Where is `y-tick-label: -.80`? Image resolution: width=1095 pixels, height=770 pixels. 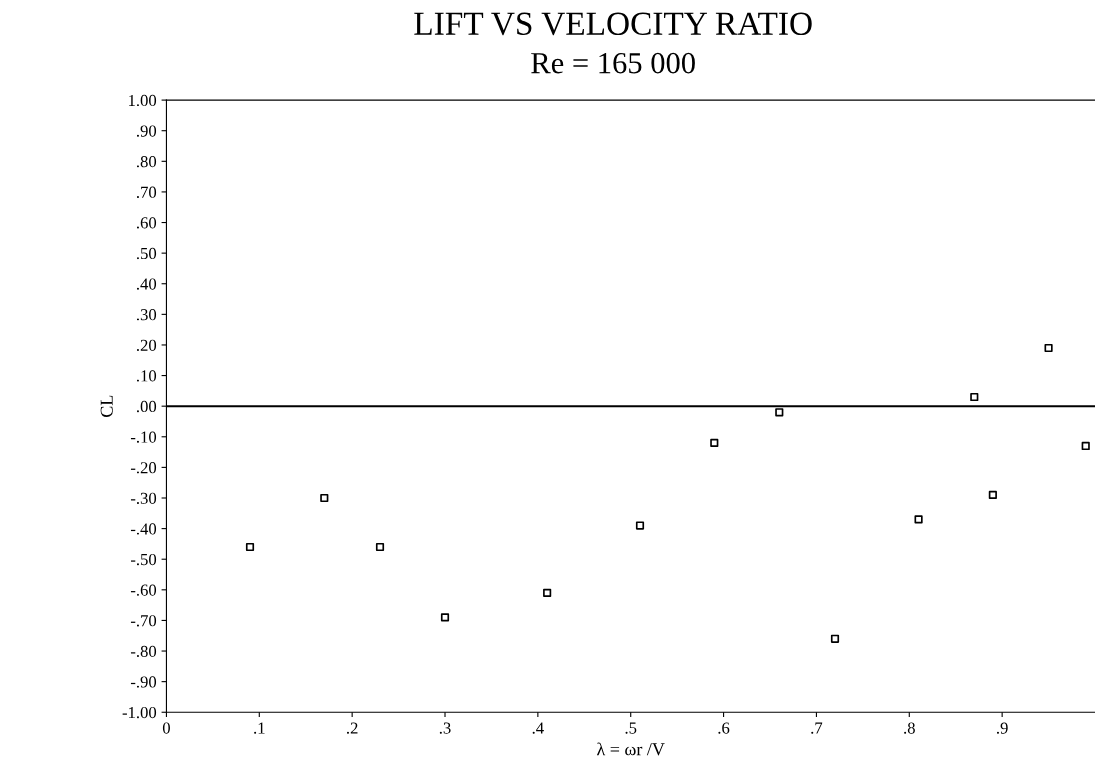 y-tick-label: -.80 is located at coordinates (143, 651).